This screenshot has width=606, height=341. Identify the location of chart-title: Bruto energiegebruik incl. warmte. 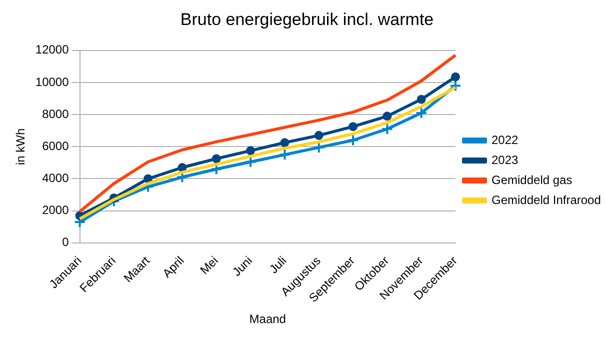
(307, 19).